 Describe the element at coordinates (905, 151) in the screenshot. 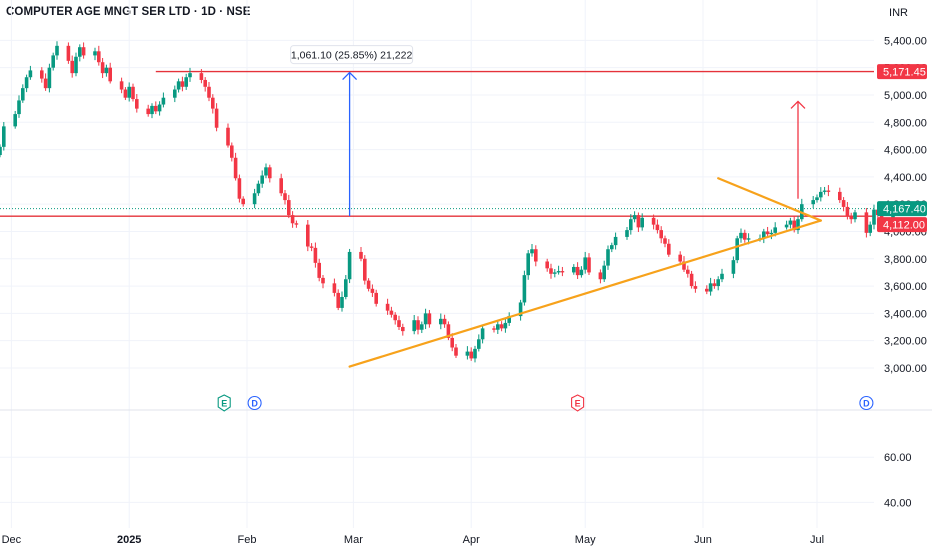

I see `price-tick-label: 4,600.00` at that location.